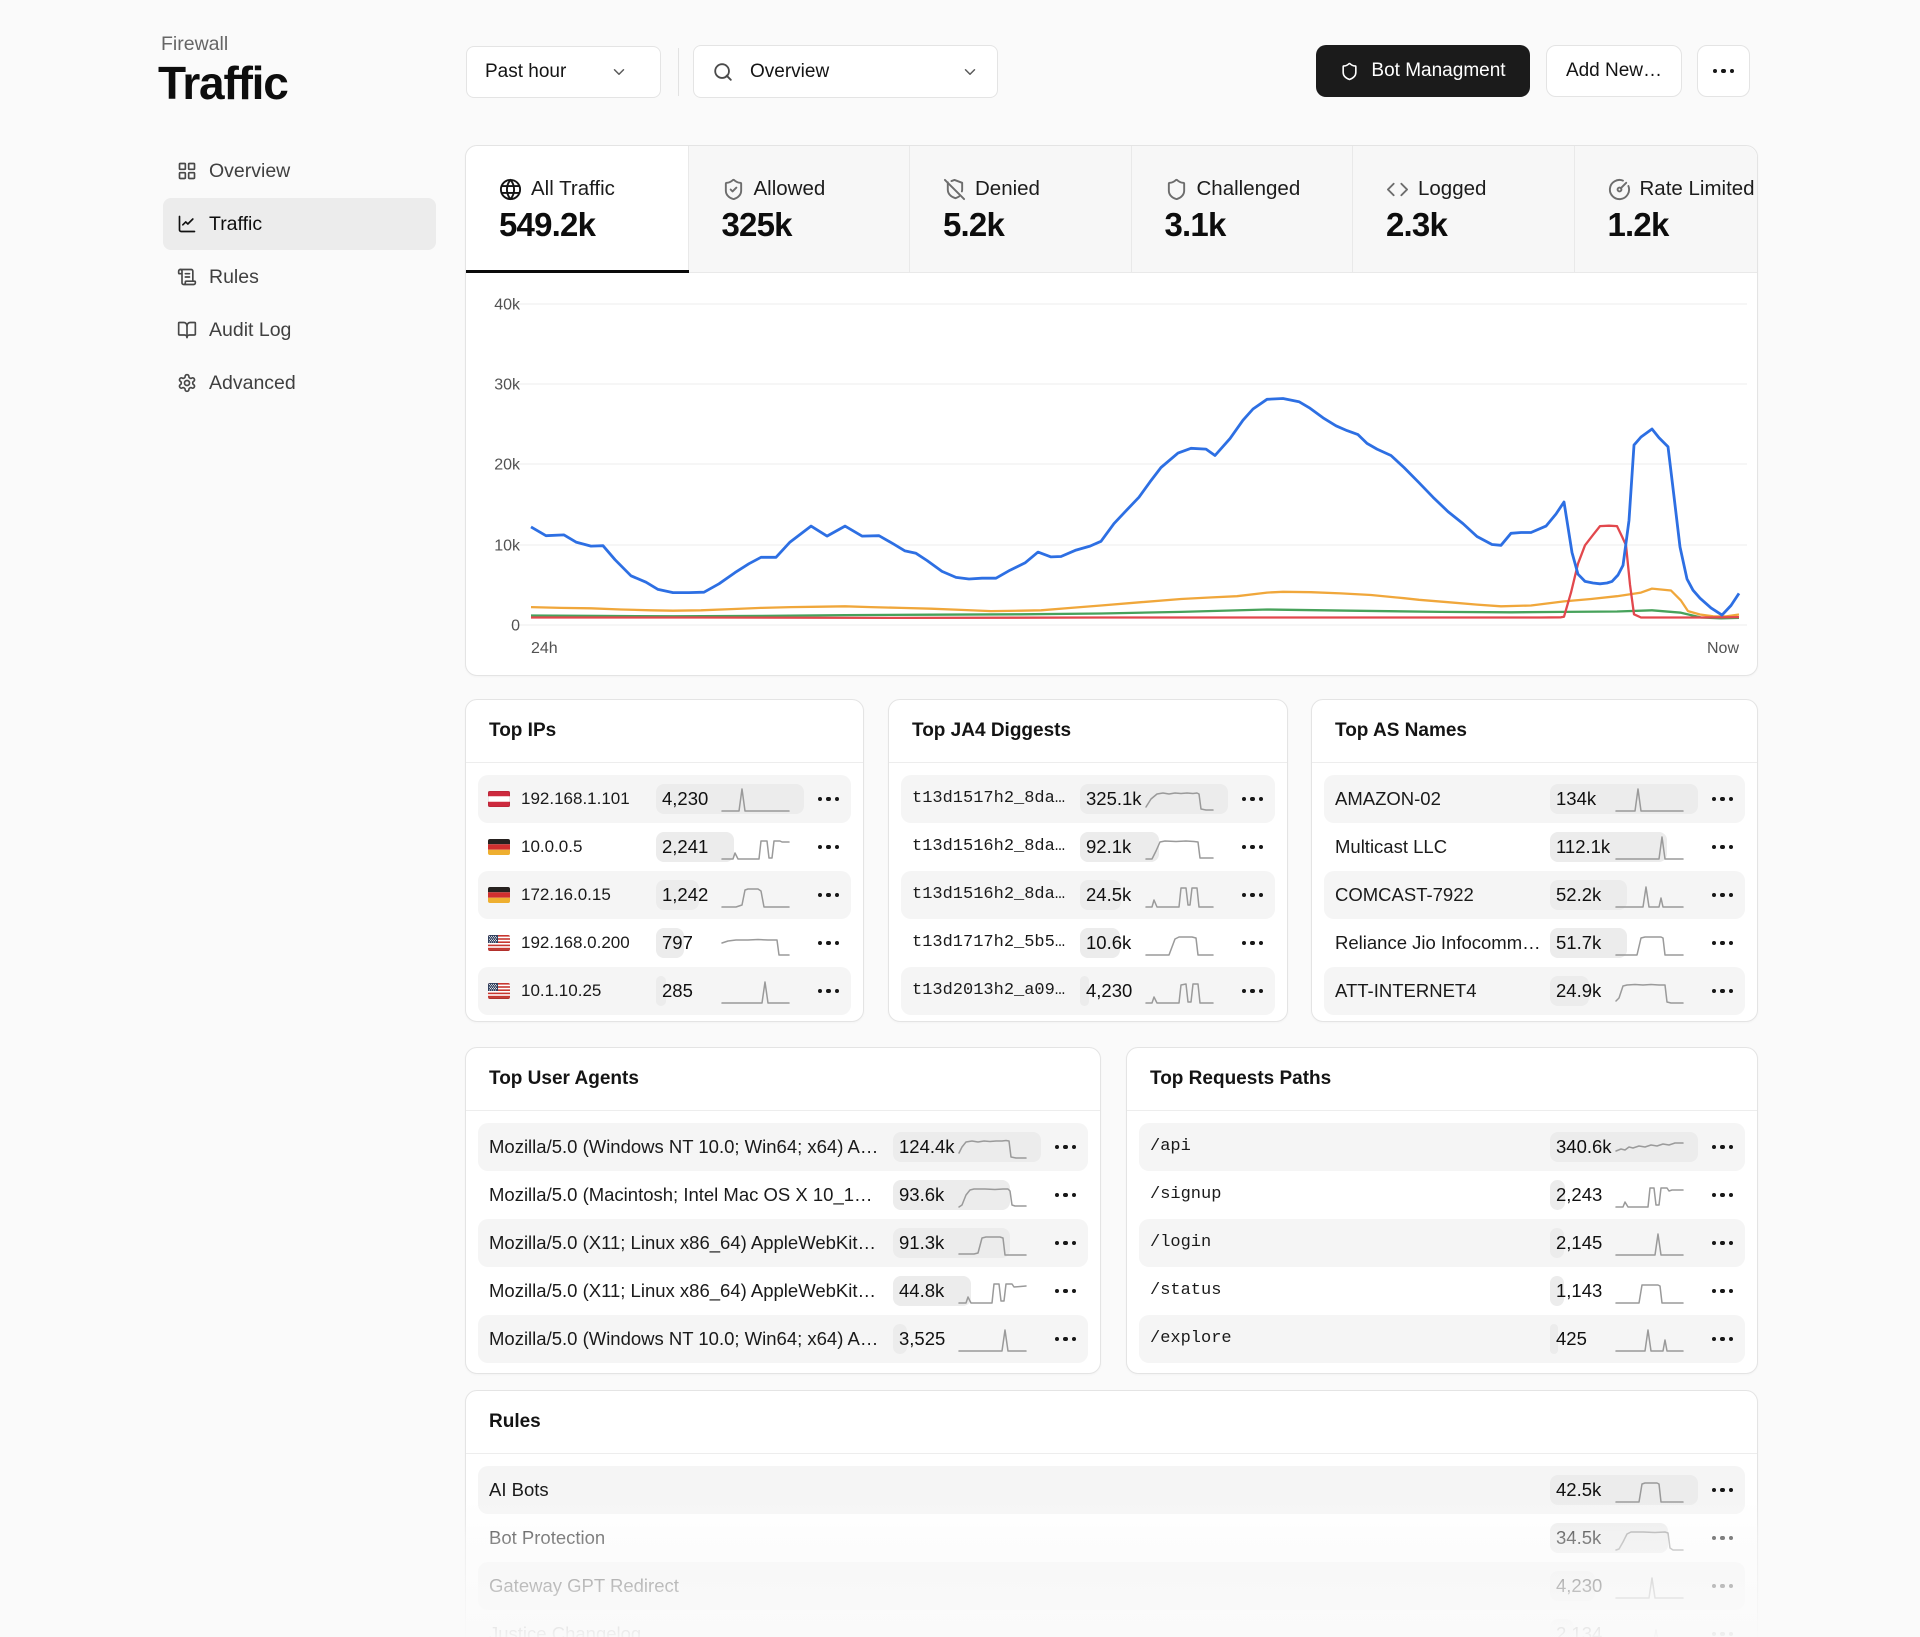 The height and width of the screenshot is (1637, 1920). What do you see at coordinates (507, 305) in the screenshot?
I see `svg-text: 40k` at bounding box center [507, 305].